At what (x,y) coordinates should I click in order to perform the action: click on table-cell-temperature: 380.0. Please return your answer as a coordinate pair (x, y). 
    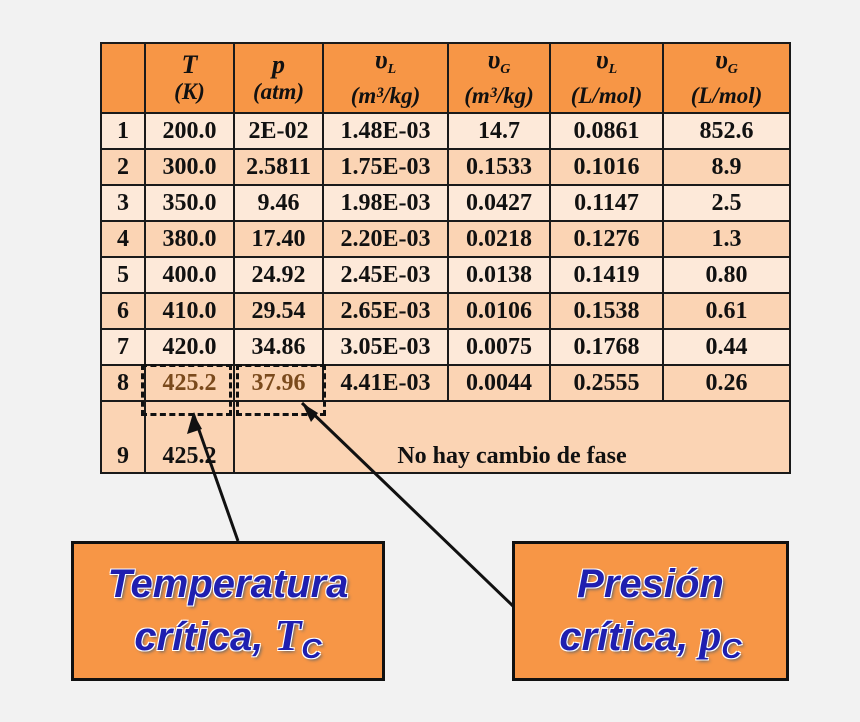
    Looking at the image, I should click on (189, 239).